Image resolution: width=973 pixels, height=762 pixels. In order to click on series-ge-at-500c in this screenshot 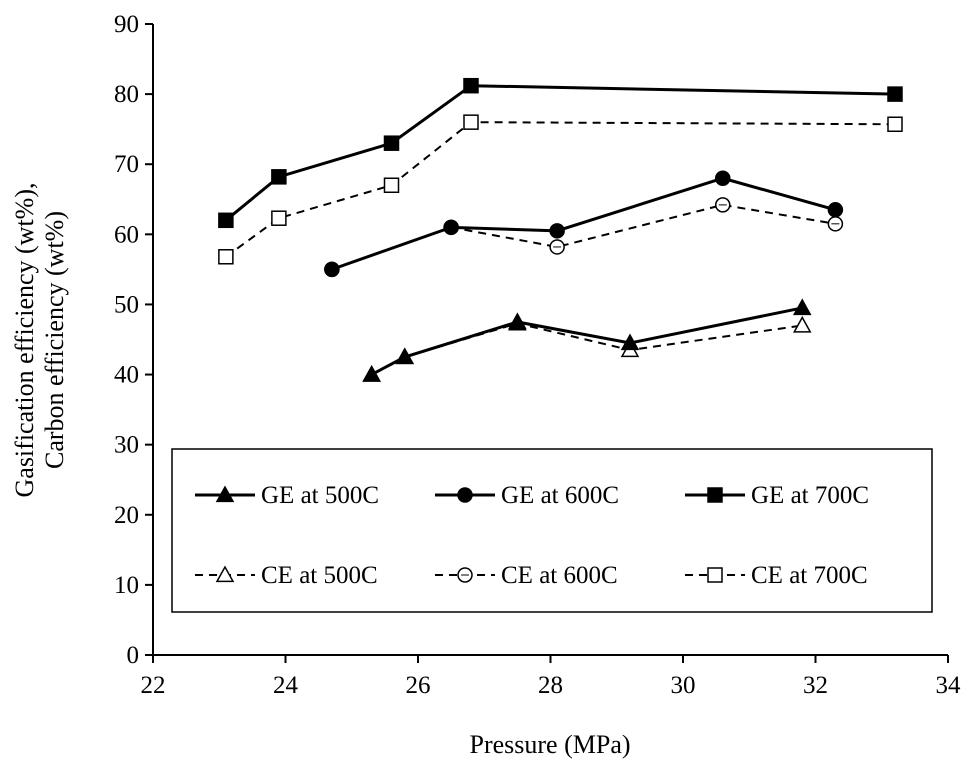, I will do `click(587, 340)`.